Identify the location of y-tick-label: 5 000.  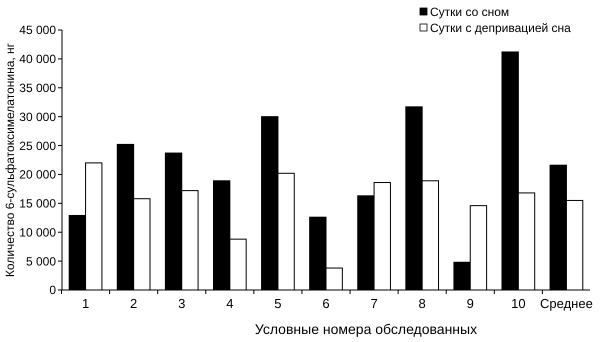
(41, 261).